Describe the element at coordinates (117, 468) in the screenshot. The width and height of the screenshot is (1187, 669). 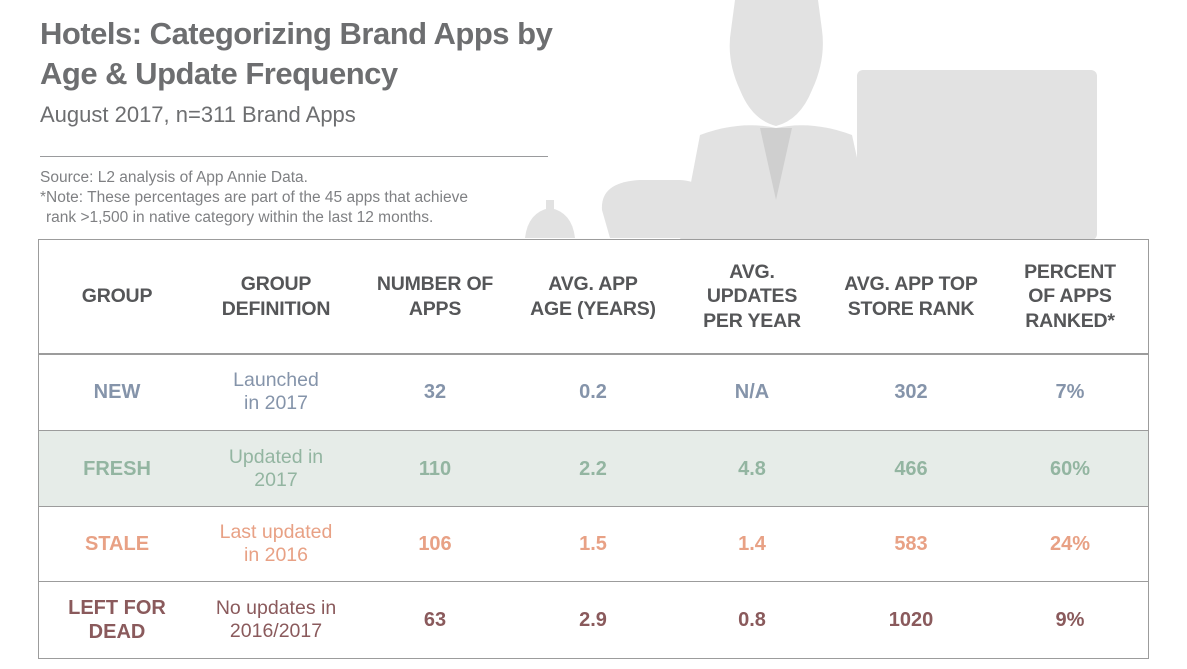
I see `group-name: FRESH` at that location.